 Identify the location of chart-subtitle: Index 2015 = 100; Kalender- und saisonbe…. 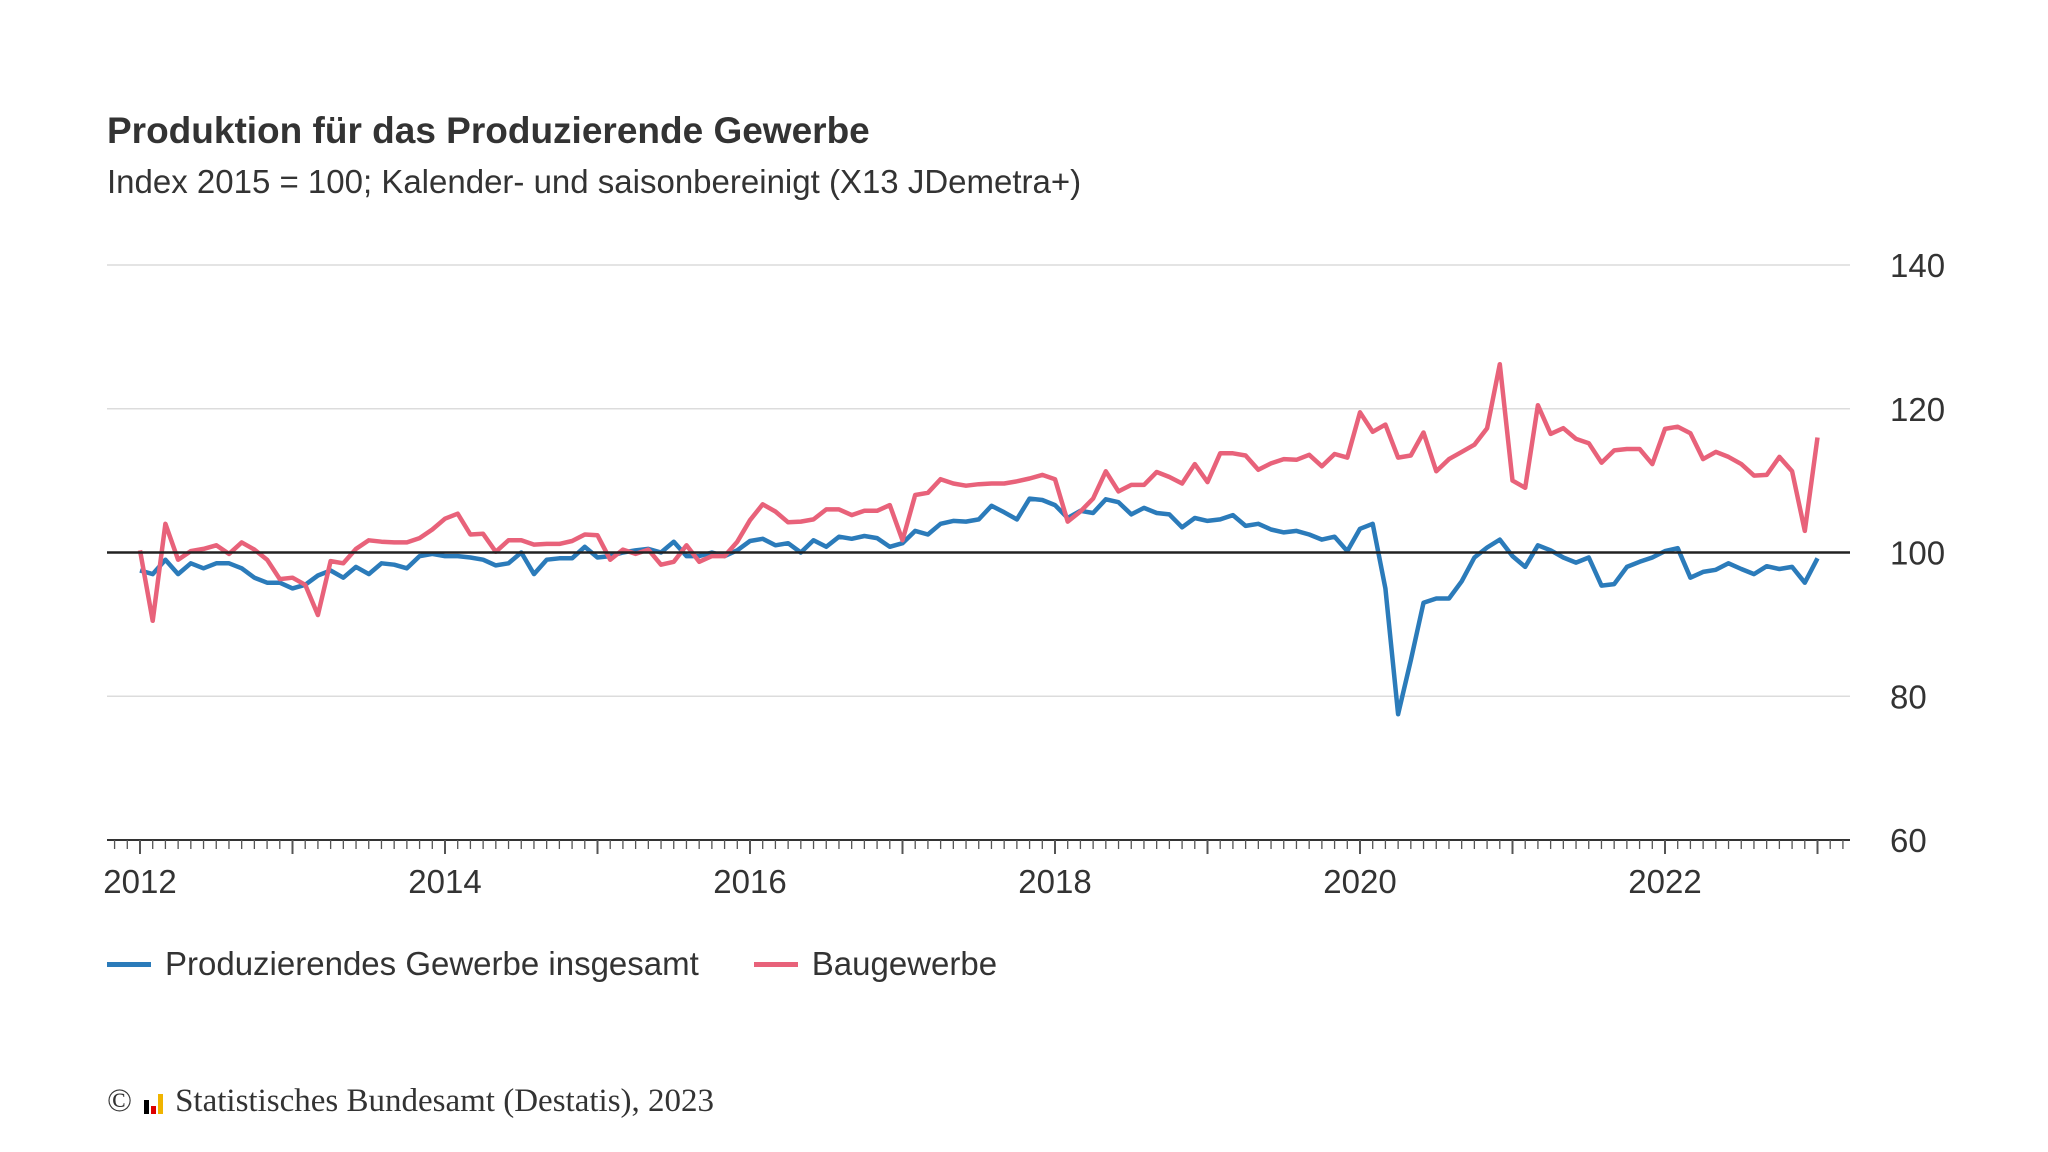
(594, 181).